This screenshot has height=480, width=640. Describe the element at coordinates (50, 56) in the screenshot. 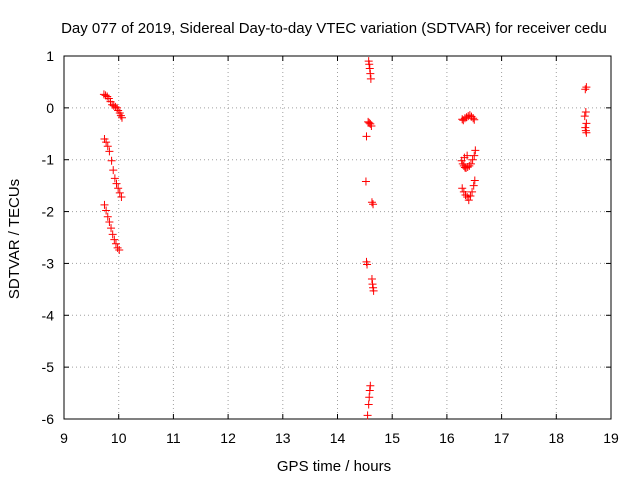

I see `y-tick-label: 1` at that location.